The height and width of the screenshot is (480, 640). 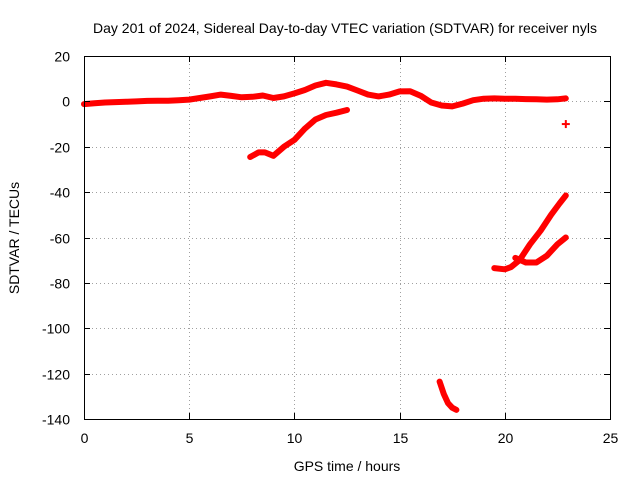 I want to click on y-axis-title: SDTVAR / TECUs, so click(x=14, y=238).